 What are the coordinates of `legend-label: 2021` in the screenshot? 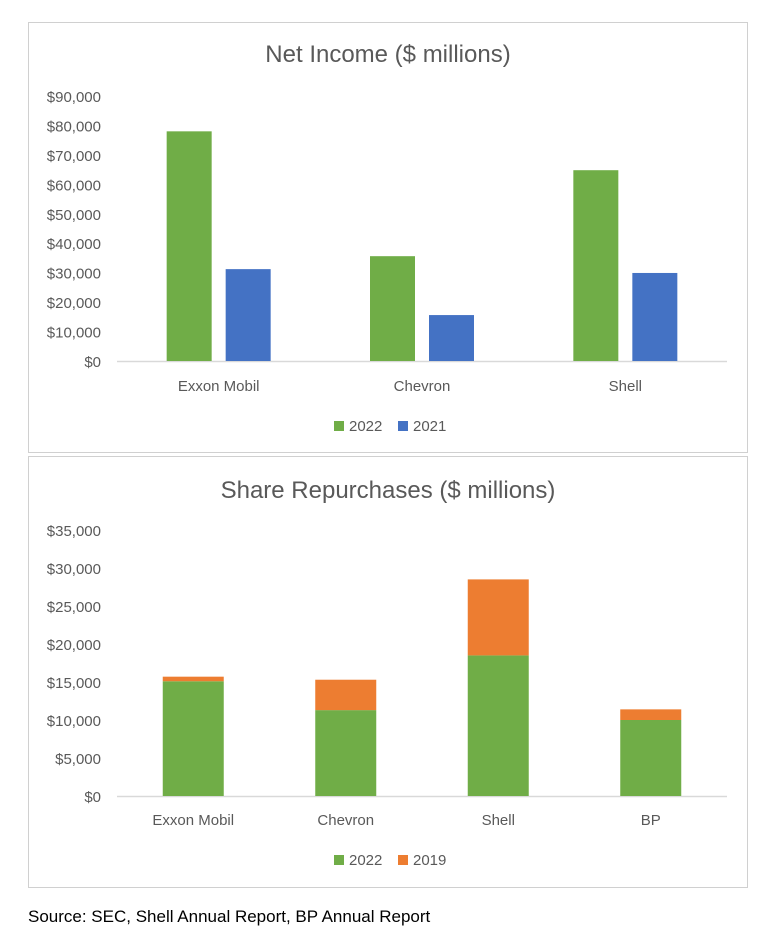 It's located at (429, 426).